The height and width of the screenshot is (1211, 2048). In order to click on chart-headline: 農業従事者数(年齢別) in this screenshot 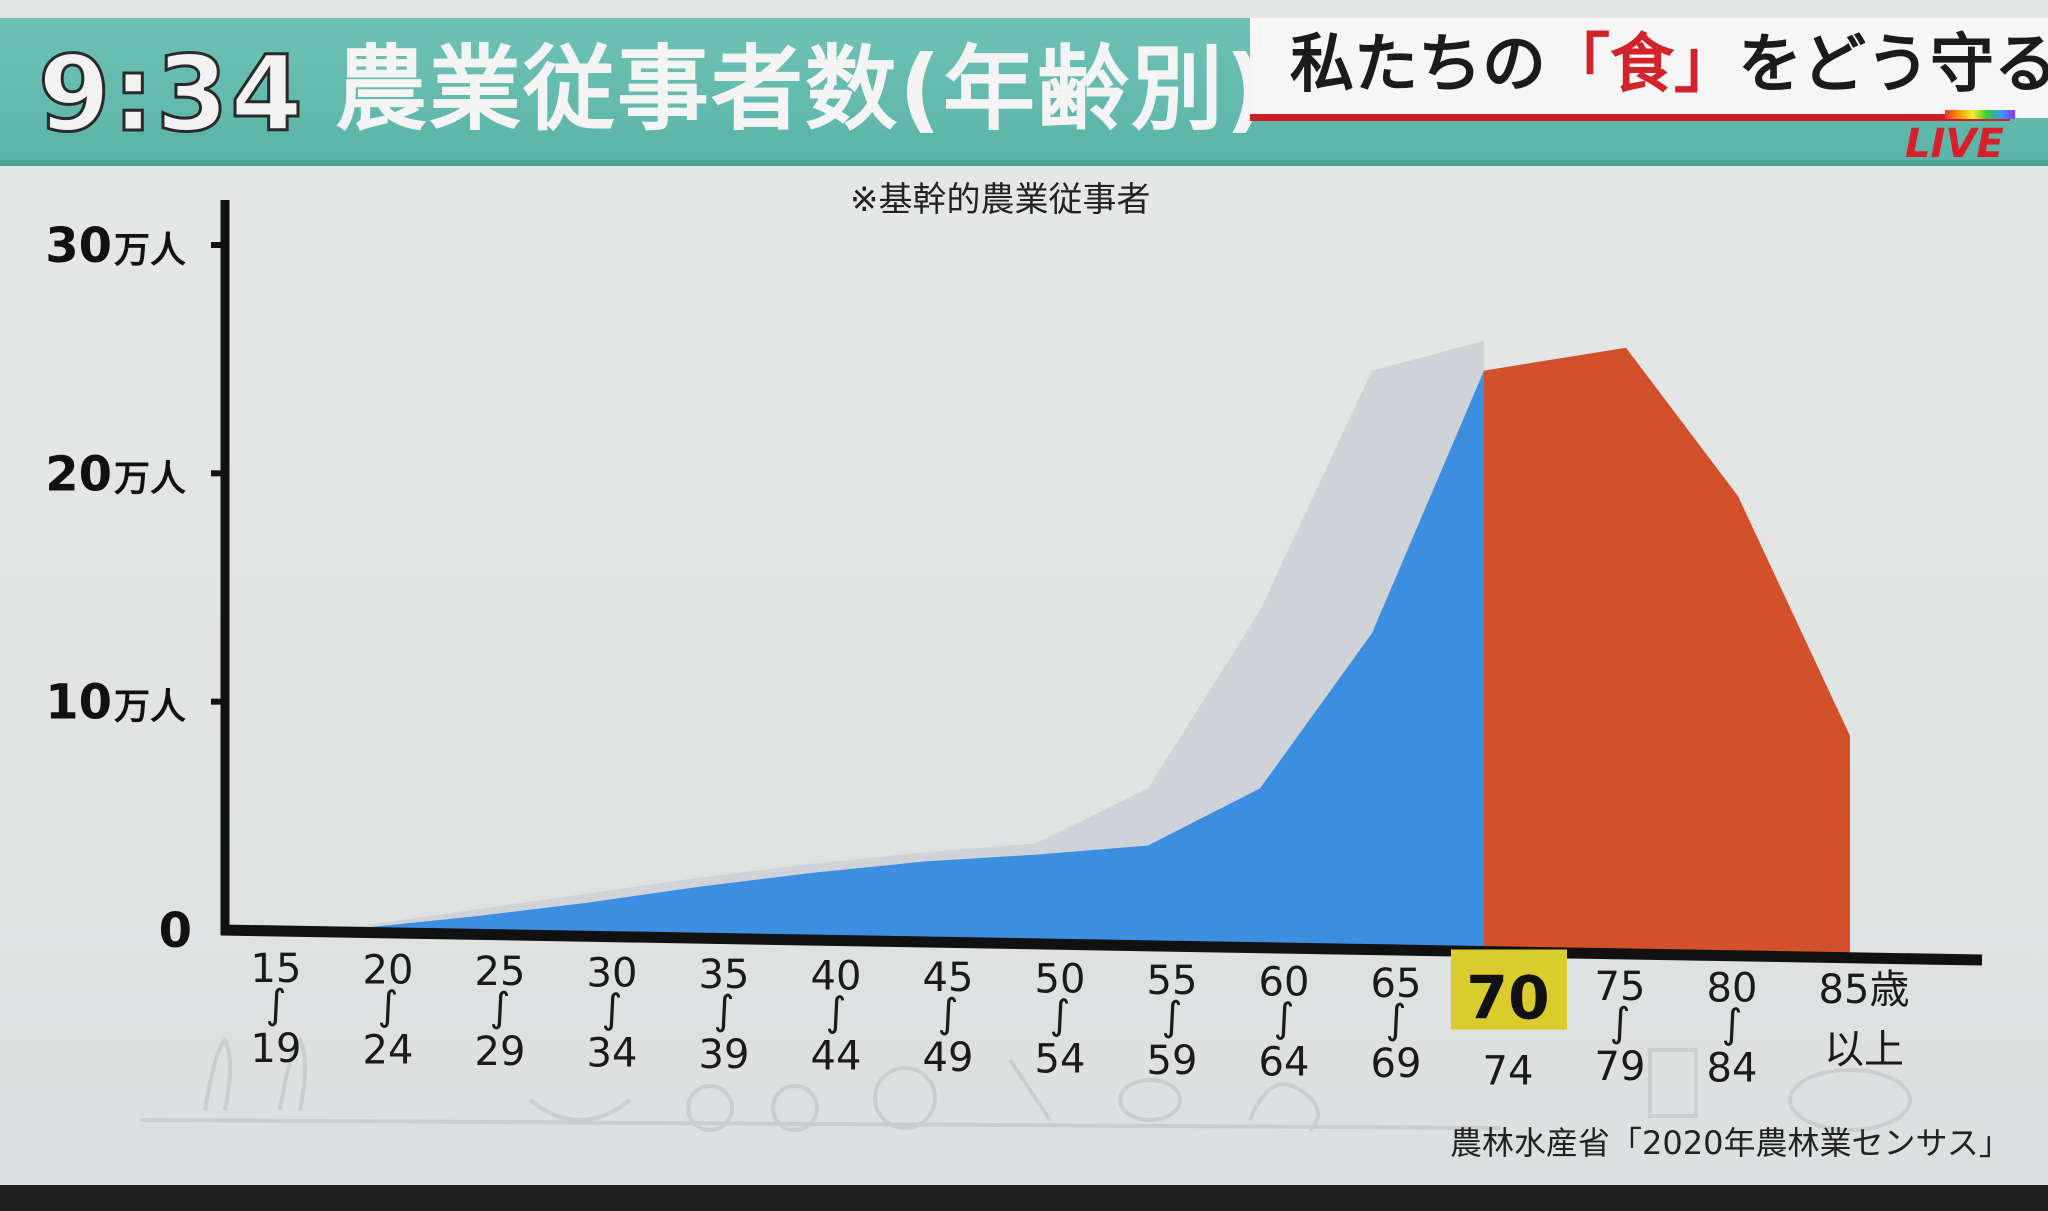, I will do `click(802, 89)`.